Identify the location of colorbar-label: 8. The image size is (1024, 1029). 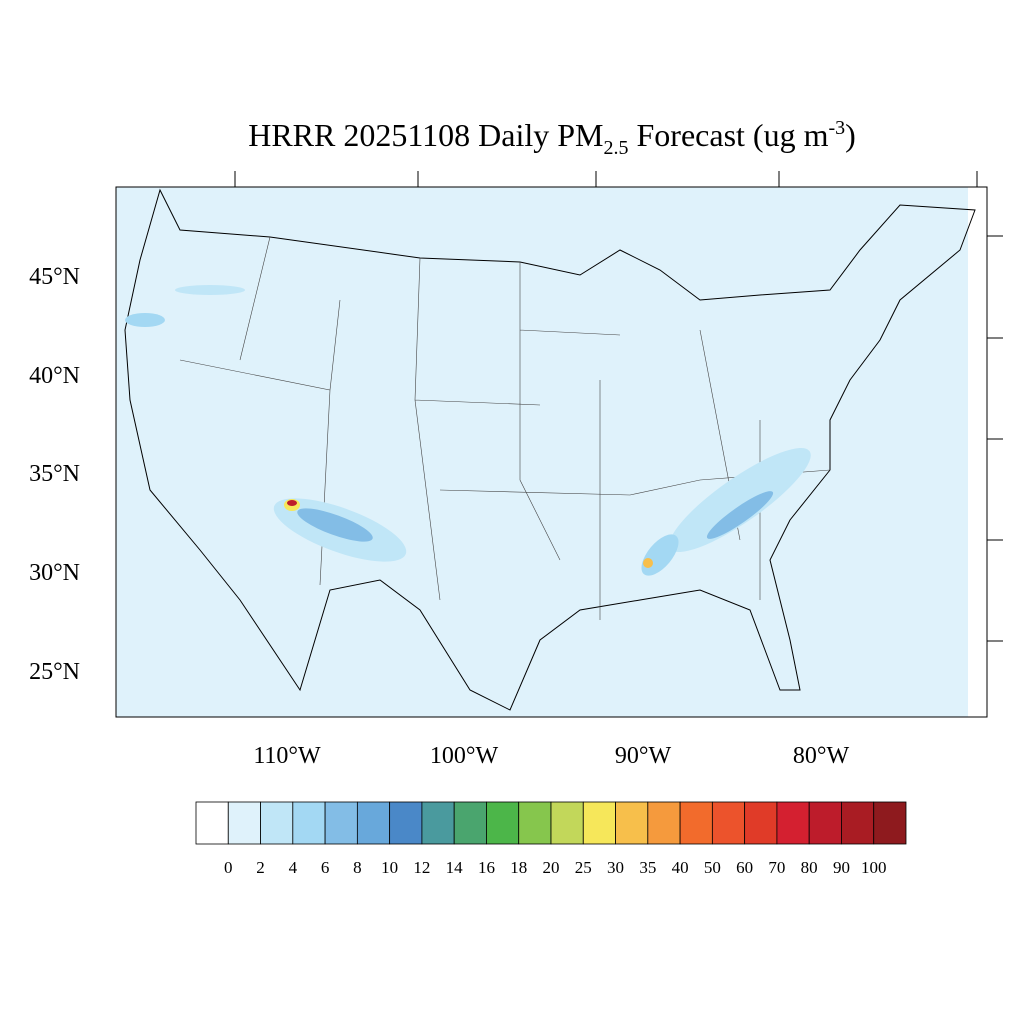
(357, 867).